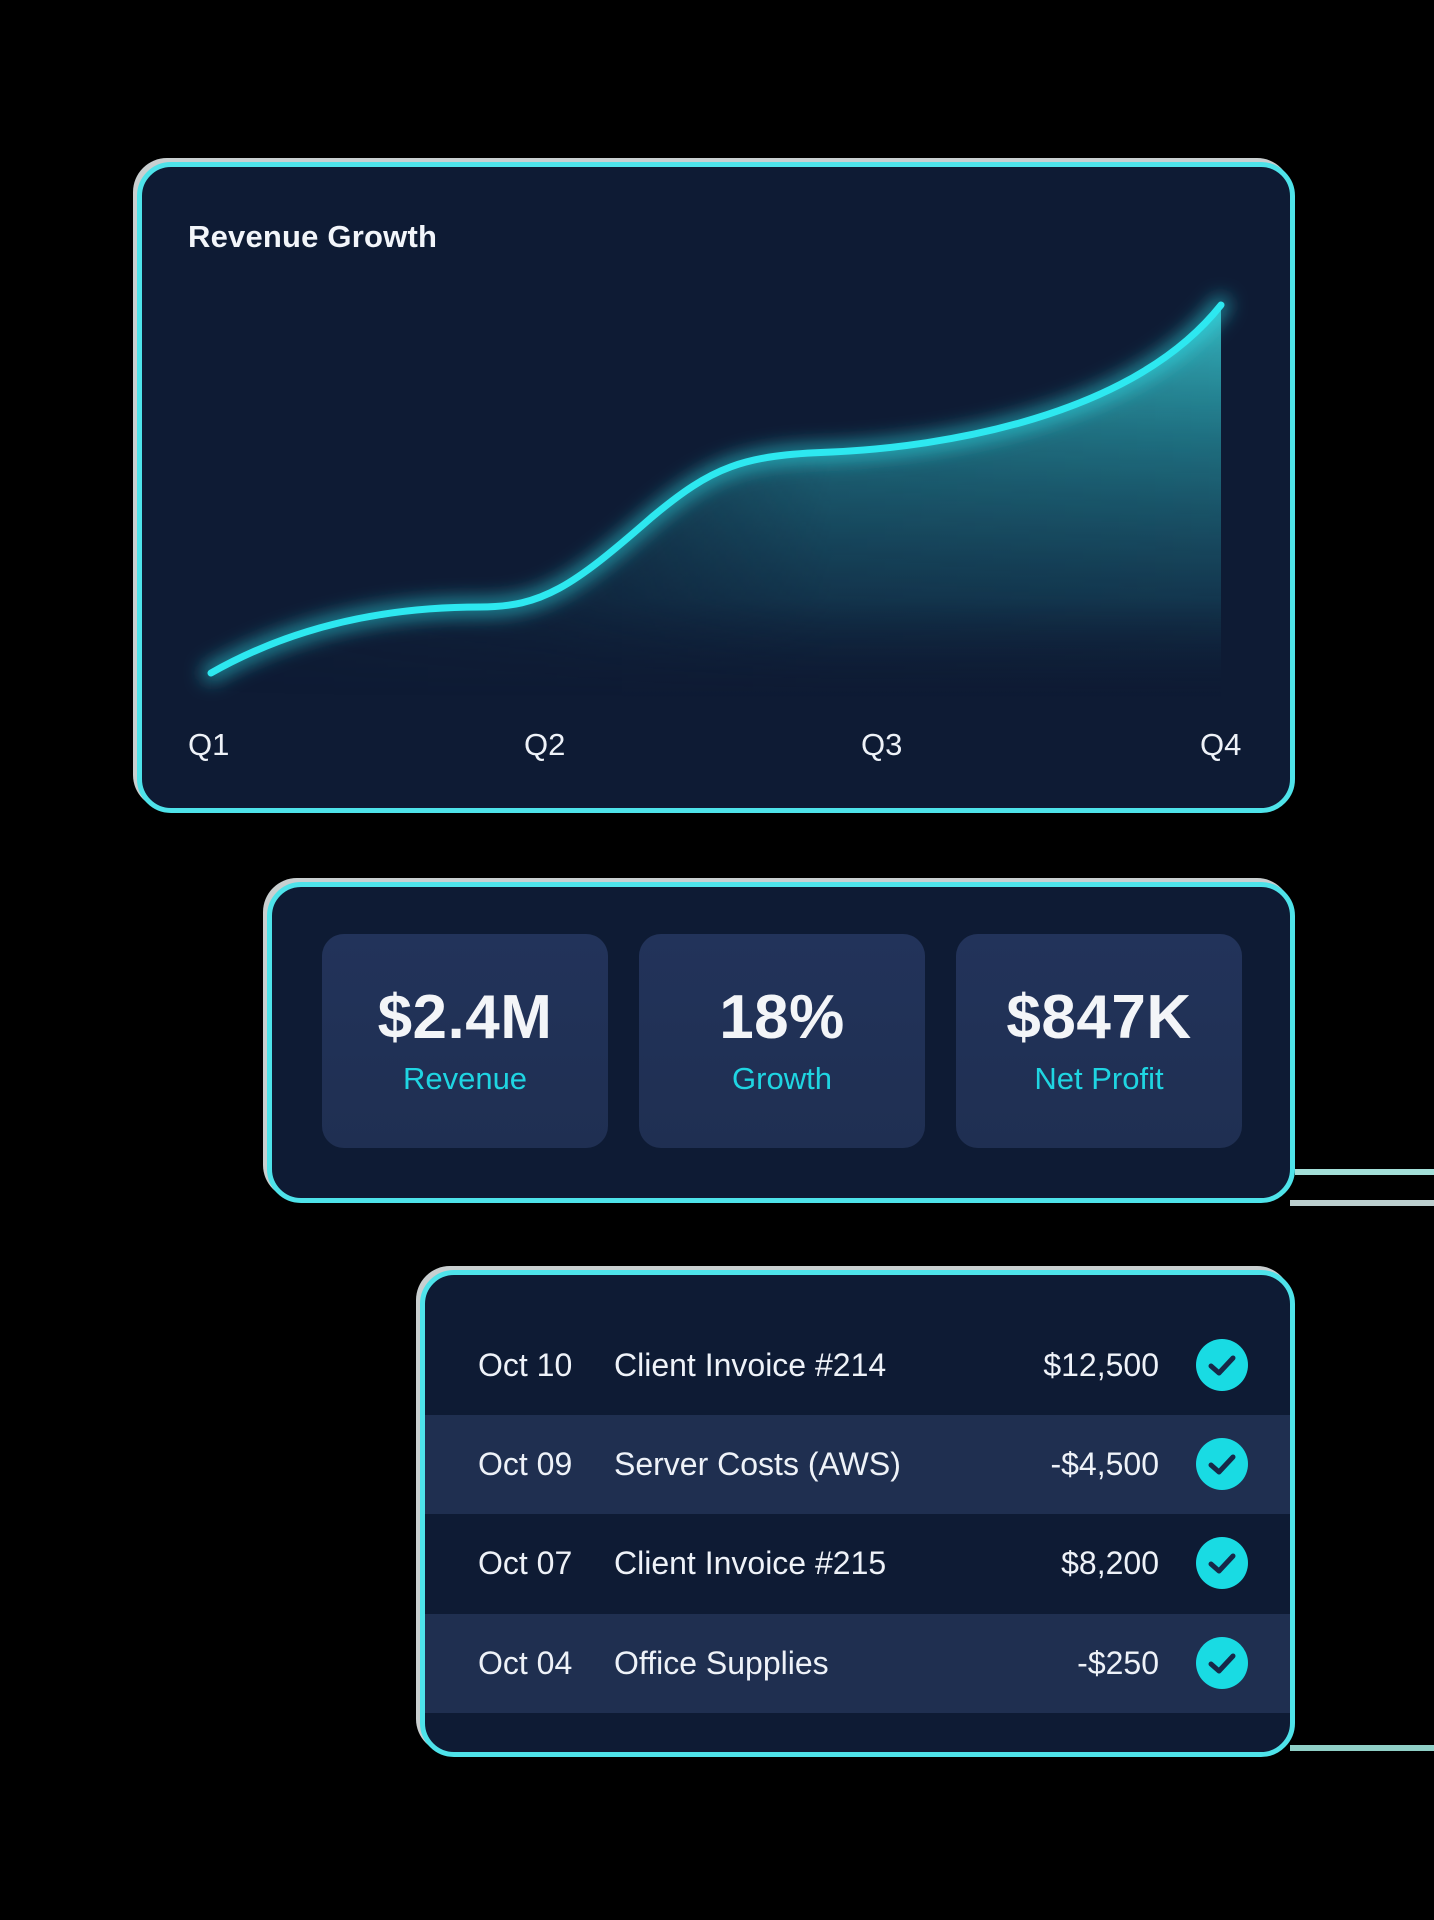 This screenshot has height=1920, width=1434. Describe the element at coordinates (757, 1464) in the screenshot. I see `transaction-description: Server Costs (AWS)` at that location.